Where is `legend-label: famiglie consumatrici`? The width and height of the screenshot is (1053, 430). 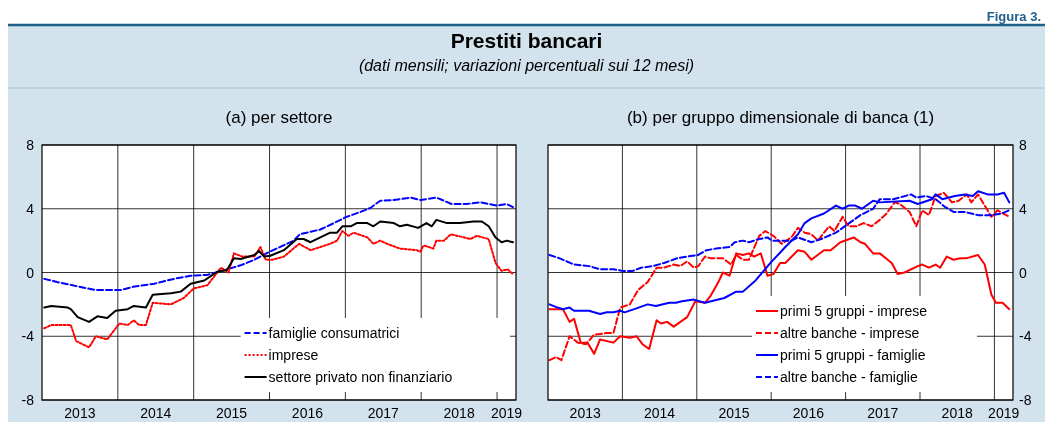 legend-label: famiglie consumatrici is located at coordinates (334, 333).